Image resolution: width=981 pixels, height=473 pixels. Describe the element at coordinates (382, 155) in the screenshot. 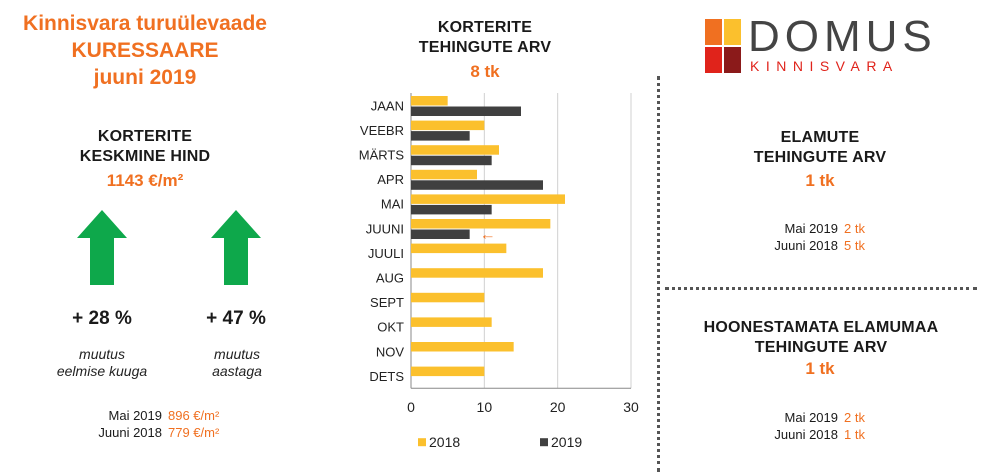

I see `category-label: MÄRTS` at that location.